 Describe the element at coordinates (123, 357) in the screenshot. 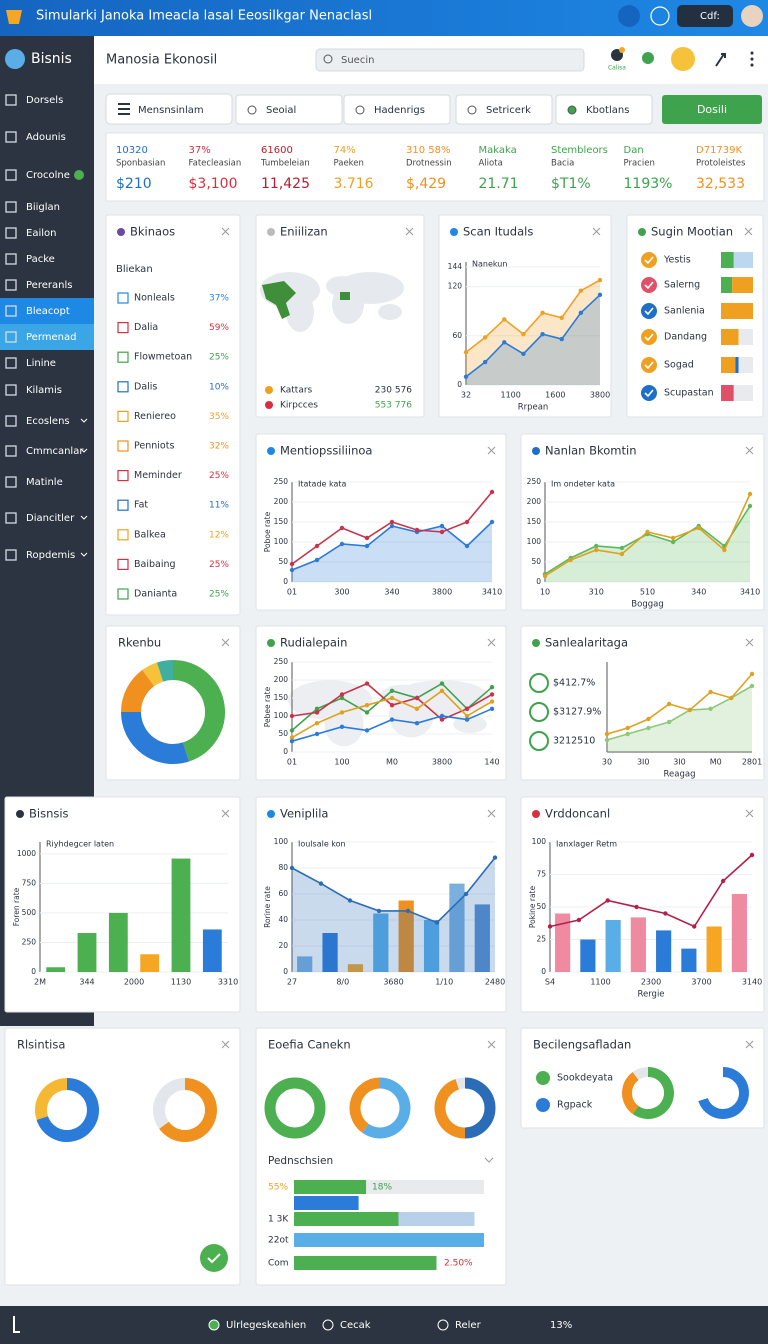

I see `list-icon` at that location.